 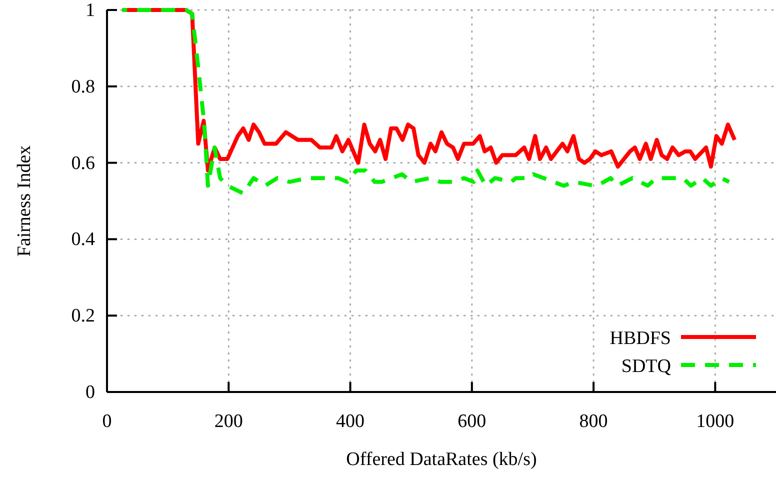 What do you see at coordinates (24, 200) in the screenshot?
I see `y-axis-title: Fairness Index` at bounding box center [24, 200].